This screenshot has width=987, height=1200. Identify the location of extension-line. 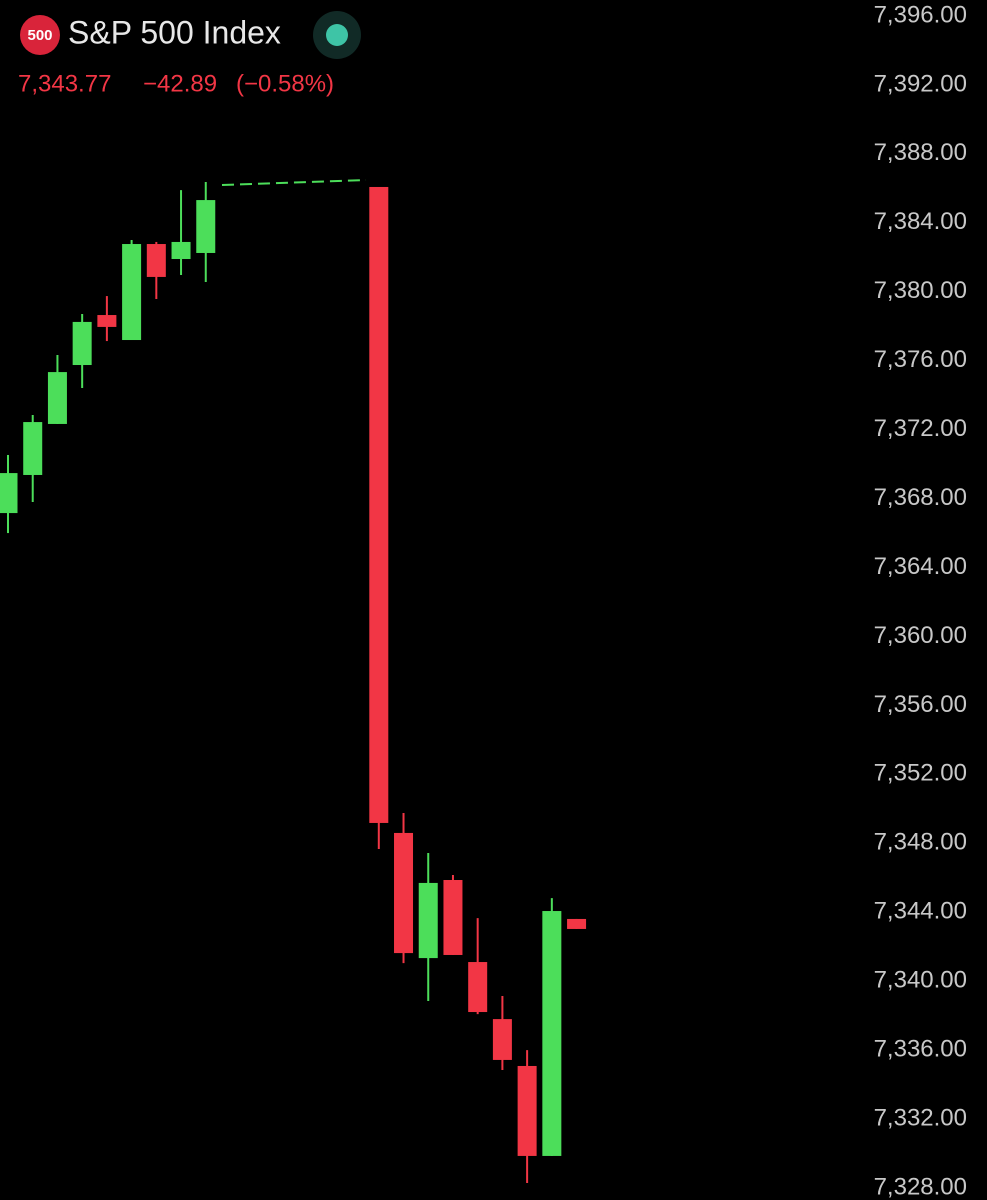
(294, 182).